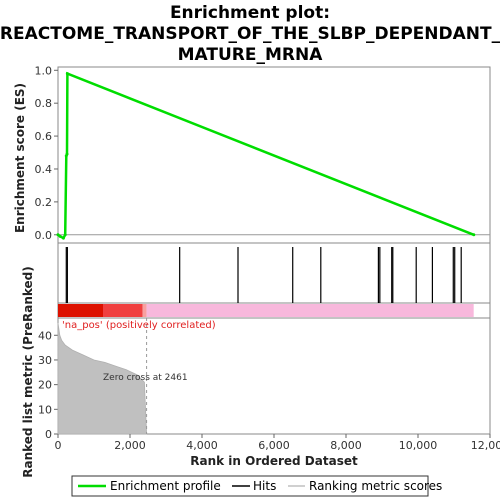 This screenshot has height=504, width=500. Describe the element at coordinates (202, 445) in the screenshot. I see `x-tick-label: 4,000` at that location.